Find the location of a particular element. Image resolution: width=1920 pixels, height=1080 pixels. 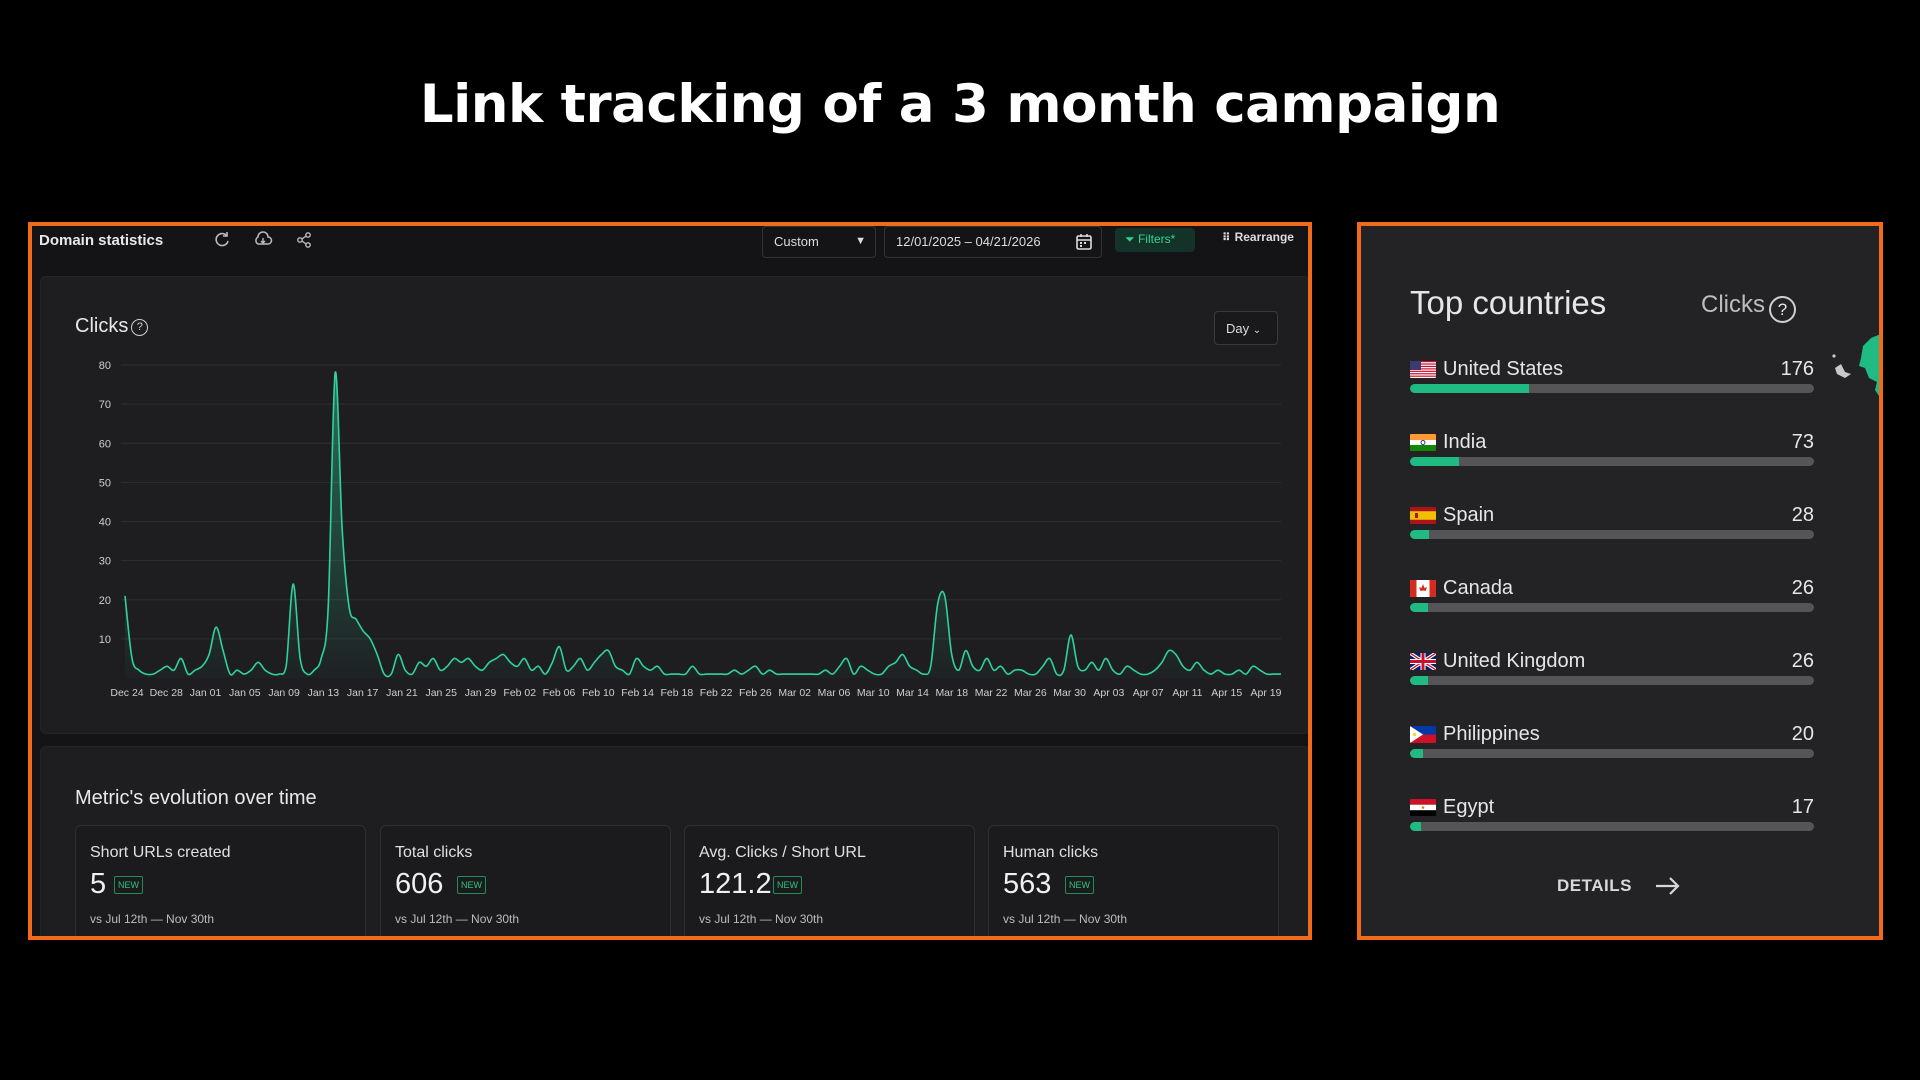

grip-icon: ⠿ is located at coordinates (1226, 238).